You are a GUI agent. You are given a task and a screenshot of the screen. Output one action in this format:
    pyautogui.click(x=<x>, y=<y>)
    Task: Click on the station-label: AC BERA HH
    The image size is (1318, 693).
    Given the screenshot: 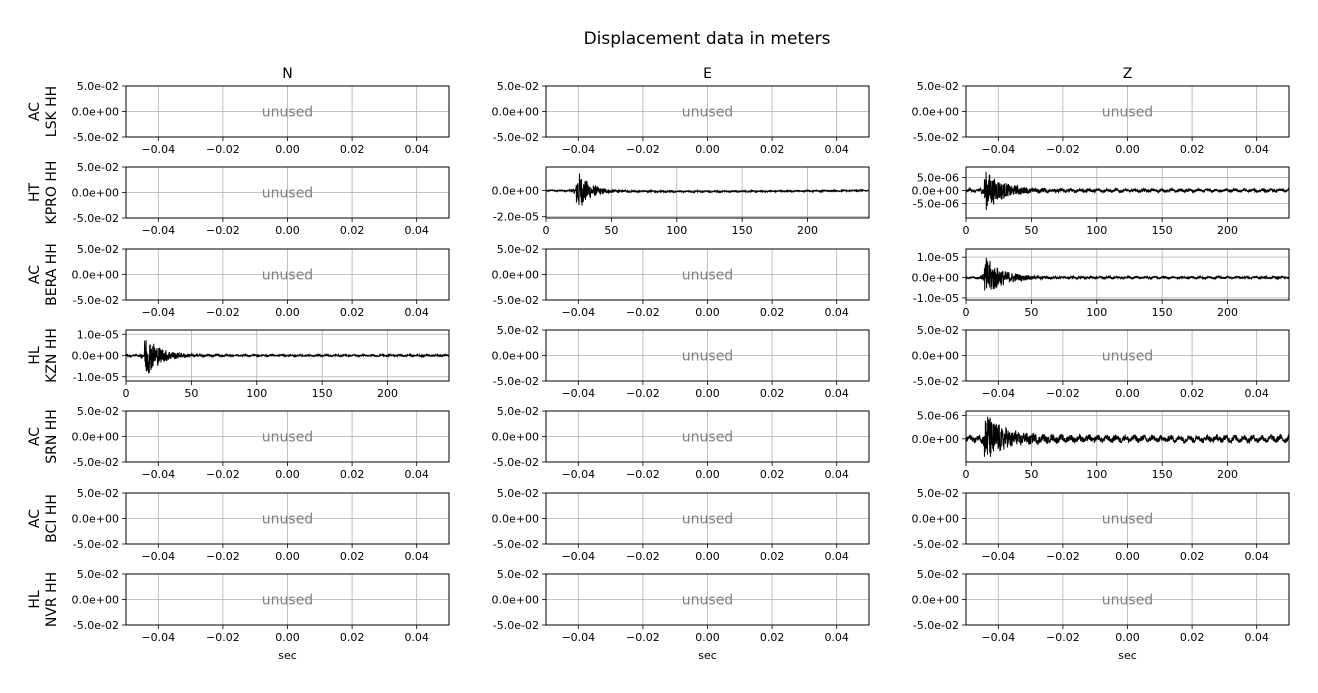 What is the action you would take?
    pyautogui.click(x=43, y=274)
    